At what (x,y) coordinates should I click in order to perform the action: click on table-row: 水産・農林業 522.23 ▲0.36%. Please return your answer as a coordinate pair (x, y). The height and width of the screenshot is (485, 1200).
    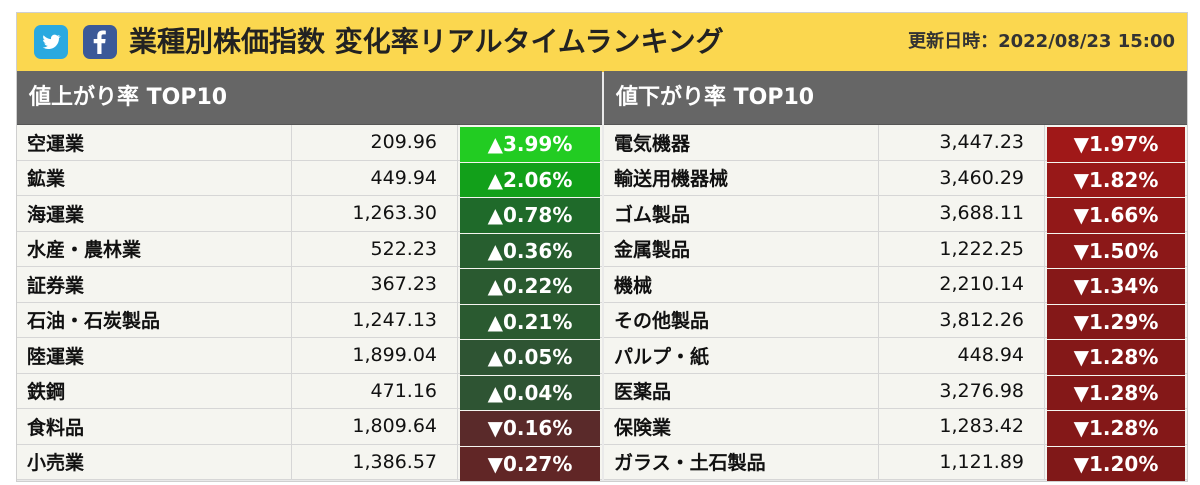
    Looking at the image, I should click on (309, 249).